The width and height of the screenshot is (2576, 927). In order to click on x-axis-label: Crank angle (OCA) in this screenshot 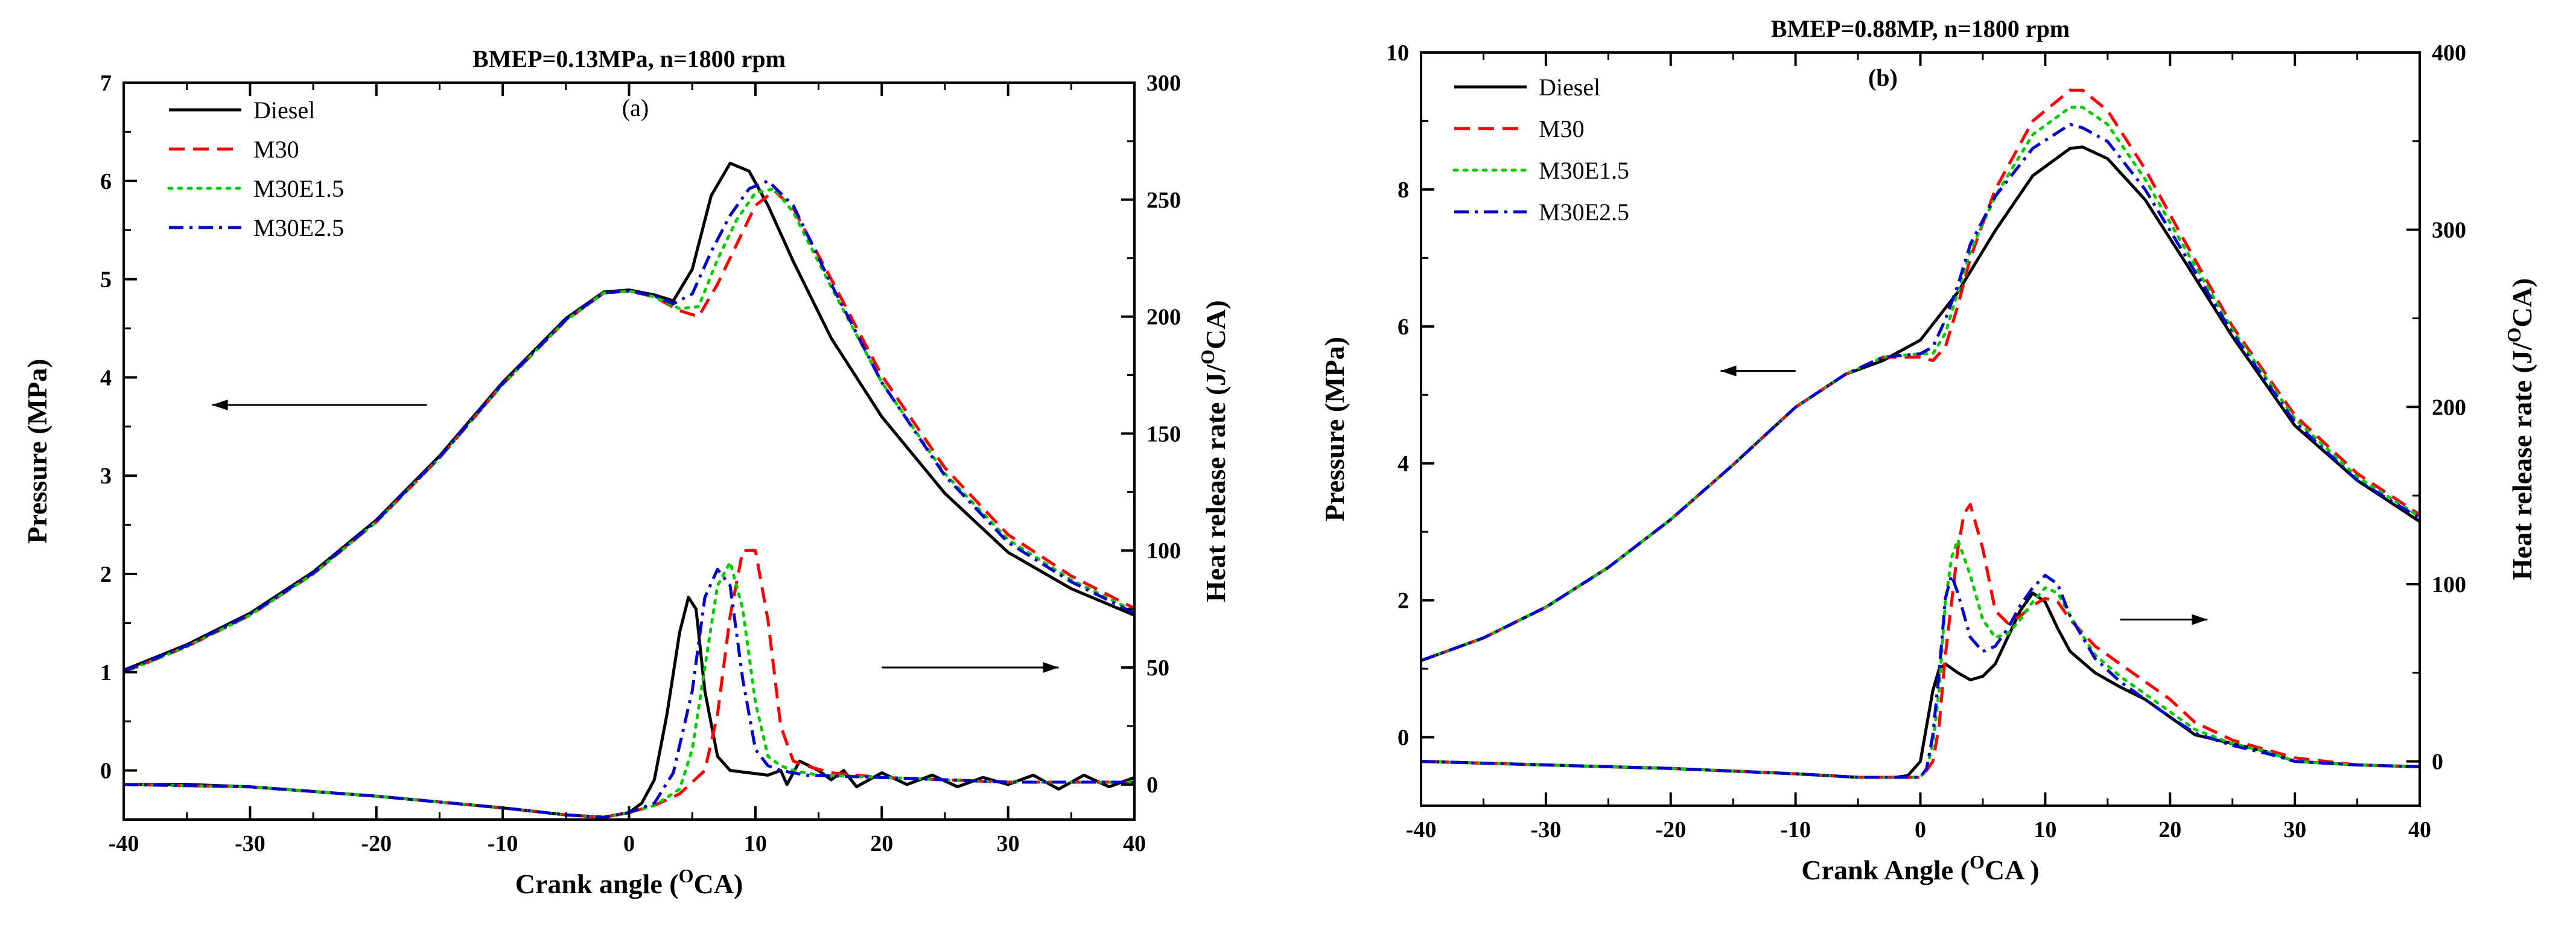, I will do `click(629, 882)`.